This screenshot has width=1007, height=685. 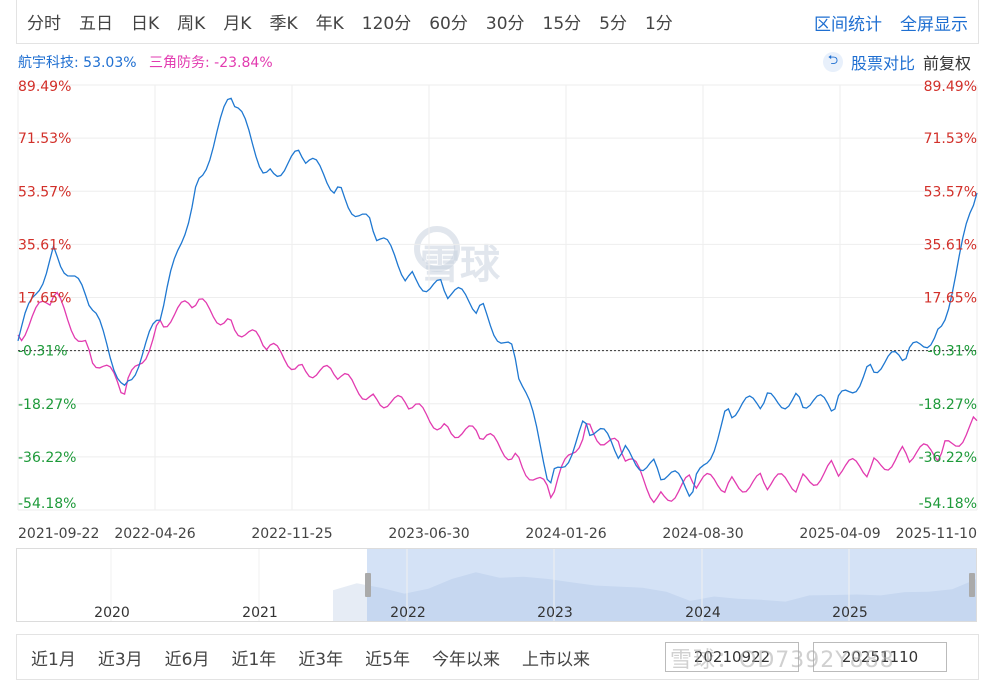 I want to click on x-tick-label: 2021-09-22, so click(x=58, y=534).